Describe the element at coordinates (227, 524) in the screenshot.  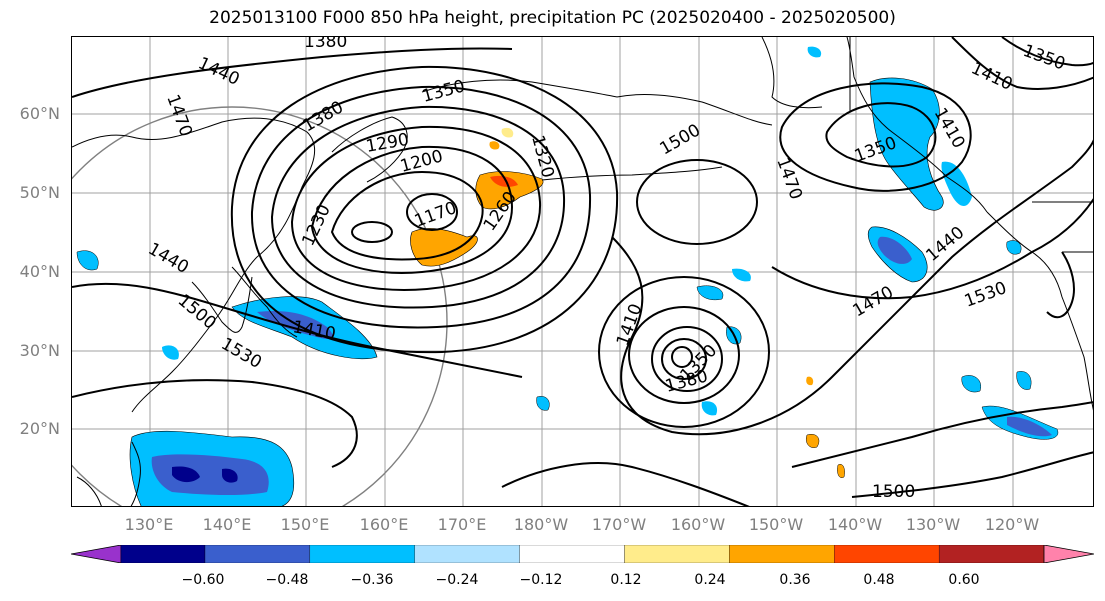
I see `lon-label-140e: 140°E` at that location.